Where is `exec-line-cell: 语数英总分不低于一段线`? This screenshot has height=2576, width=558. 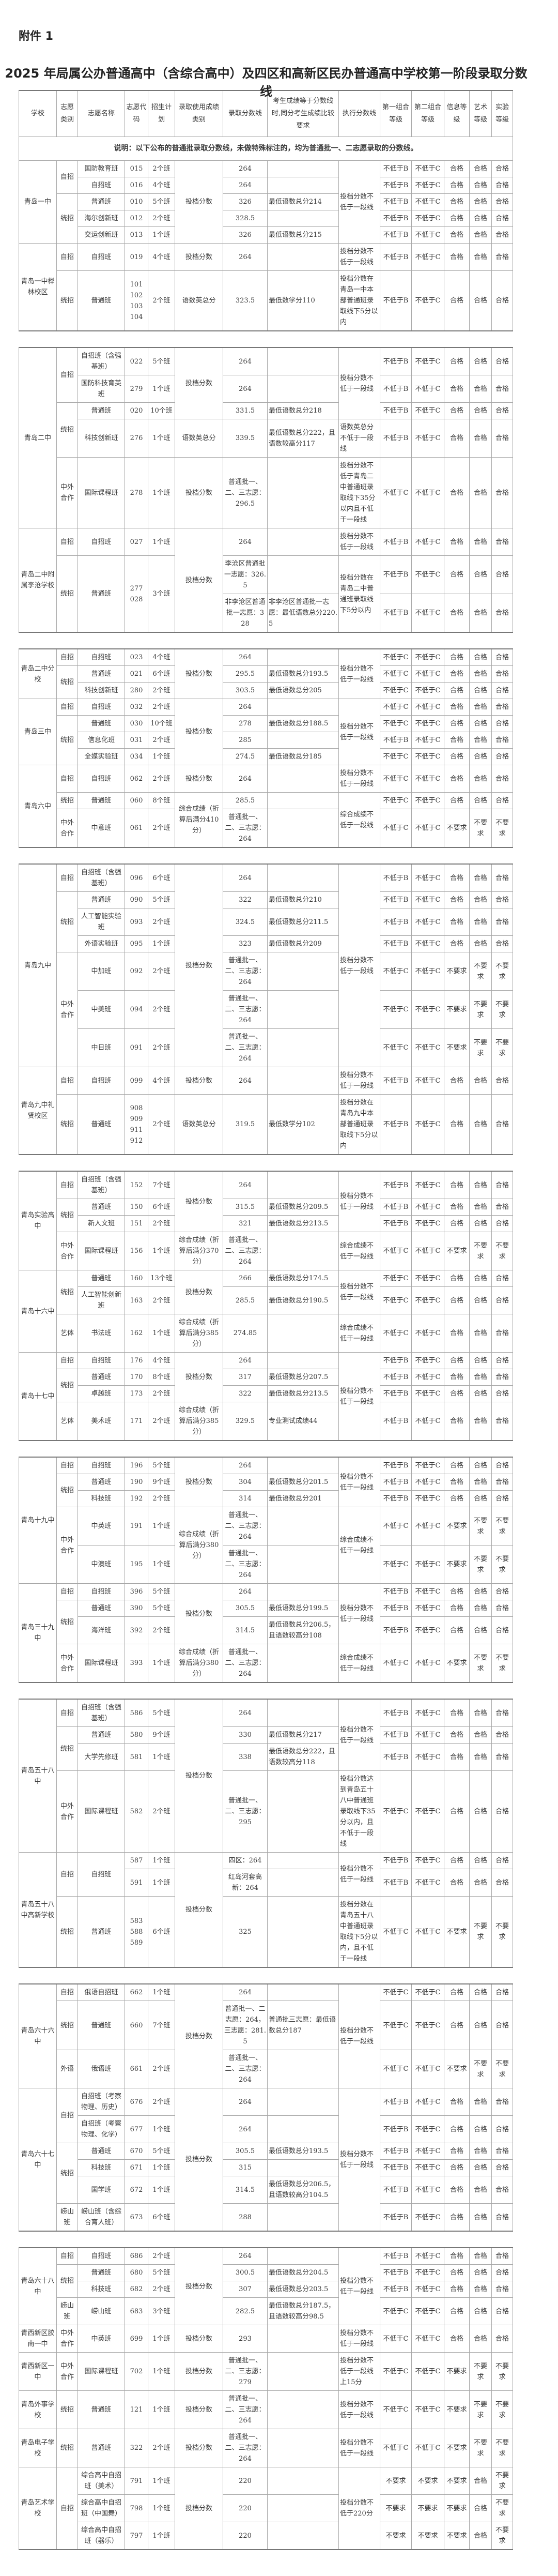 exec-line-cell: 语数英总分不低于一段线 is located at coordinates (359, 439).